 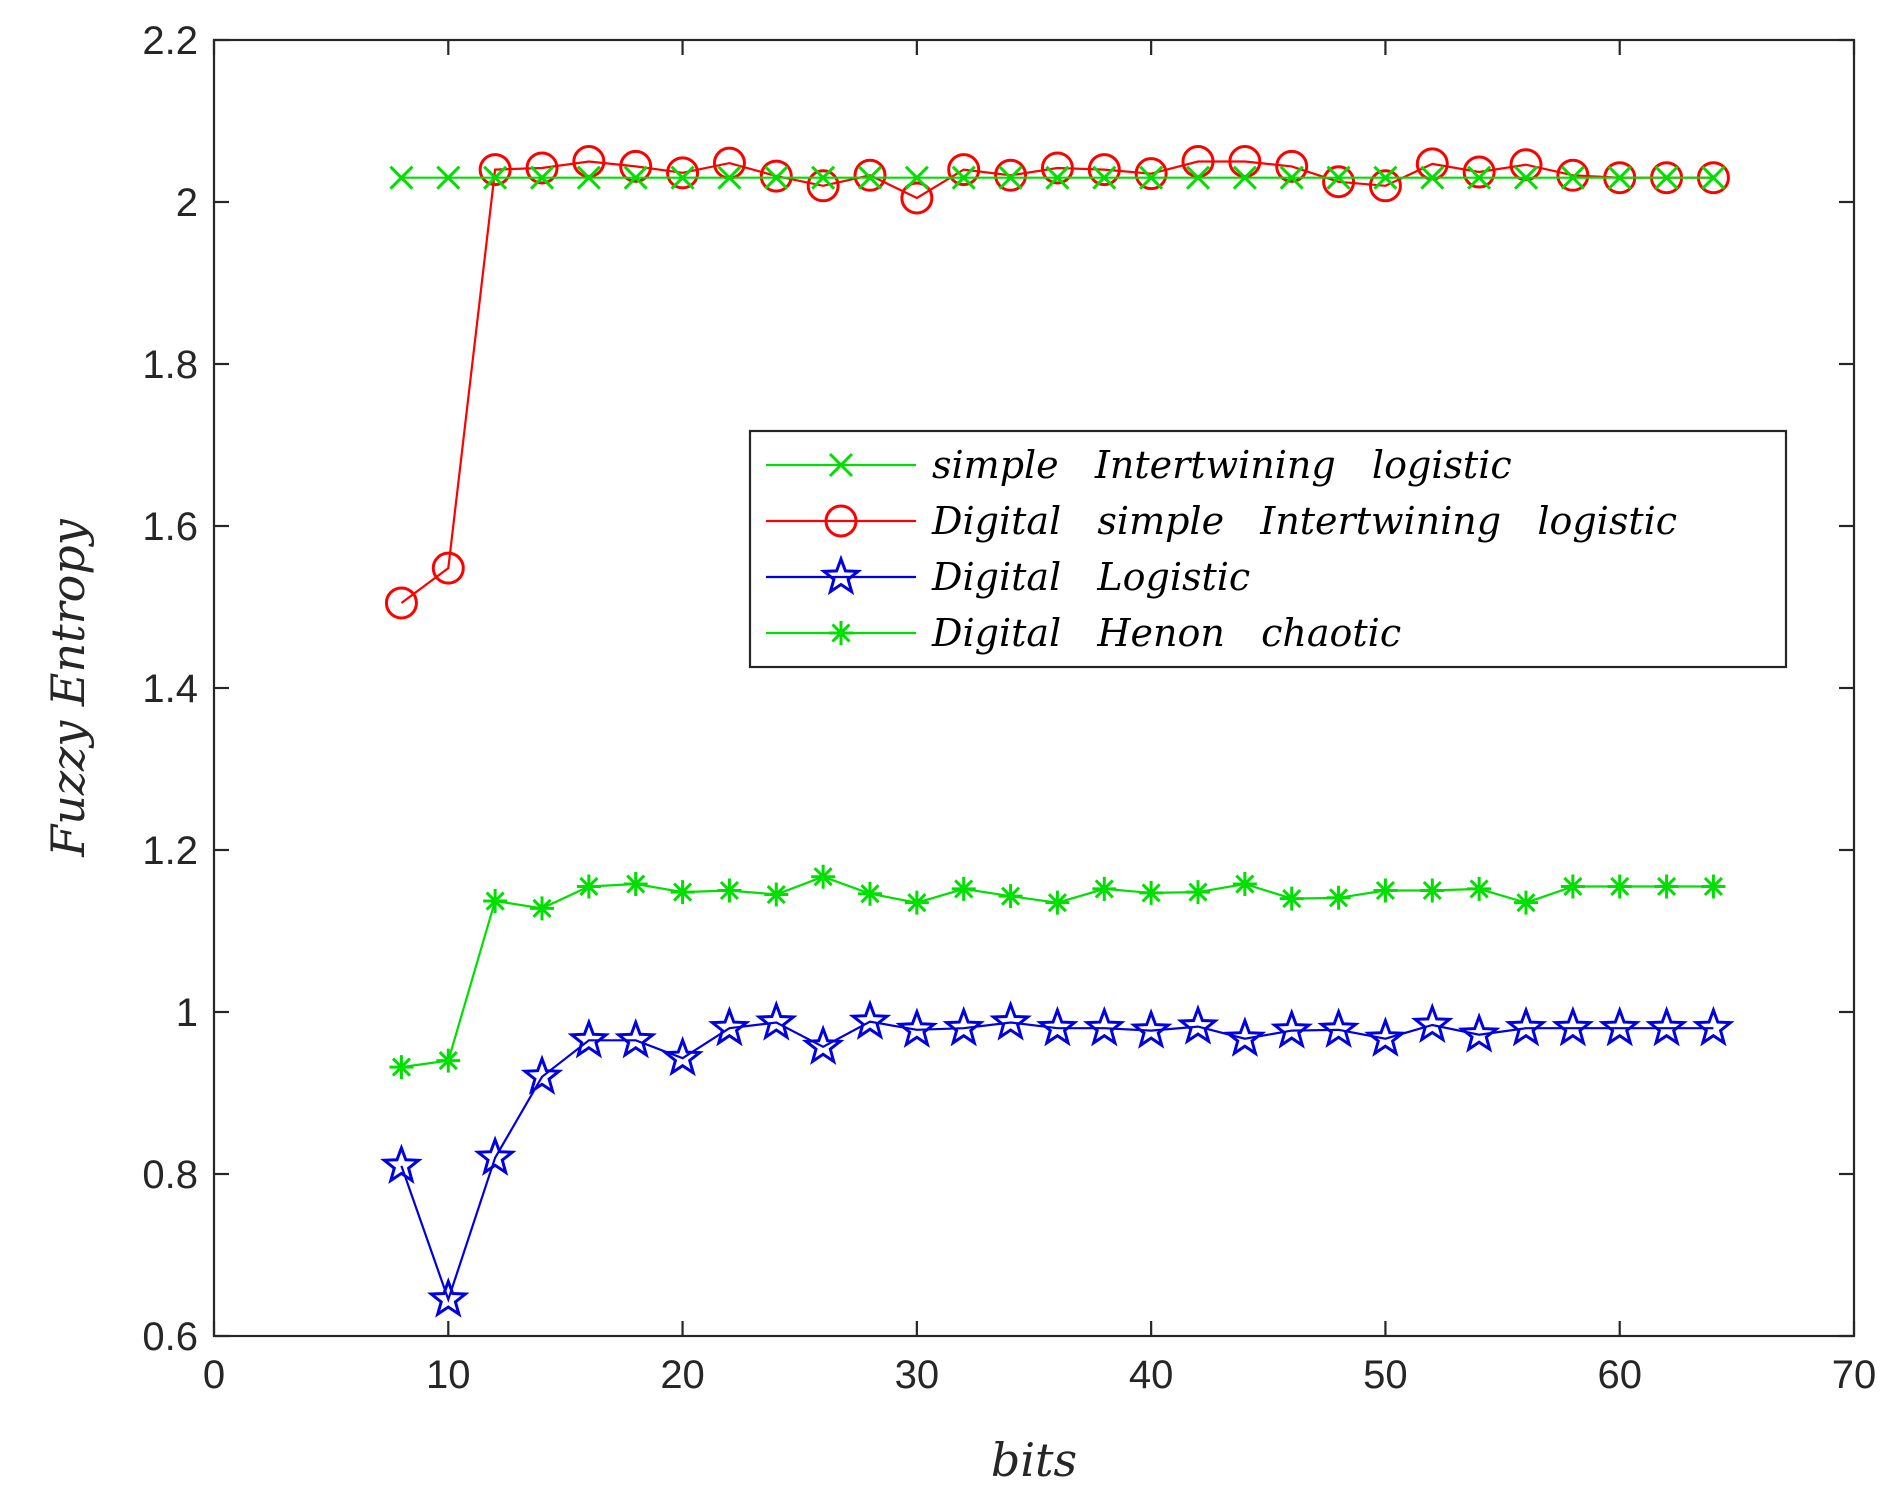 What do you see at coordinates (1304, 521) in the screenshot?
I see `legend-label-2: Digital simple Intertwining logistic` at bounding box center [1304, 521].